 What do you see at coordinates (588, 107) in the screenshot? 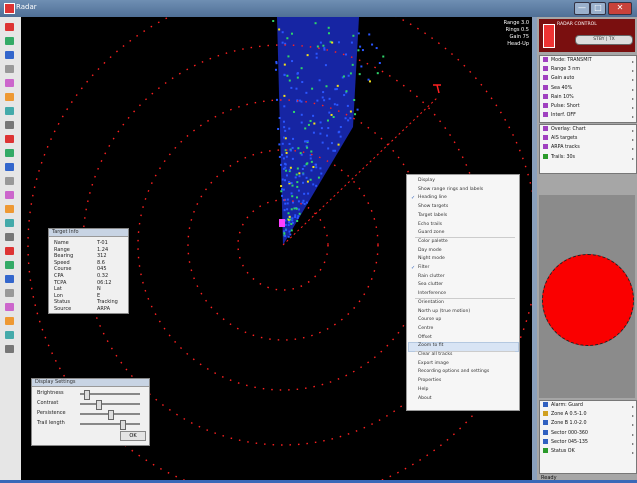
I see `panel-list-item: Pulse: Short ▸` at bounding box center [588, 107].